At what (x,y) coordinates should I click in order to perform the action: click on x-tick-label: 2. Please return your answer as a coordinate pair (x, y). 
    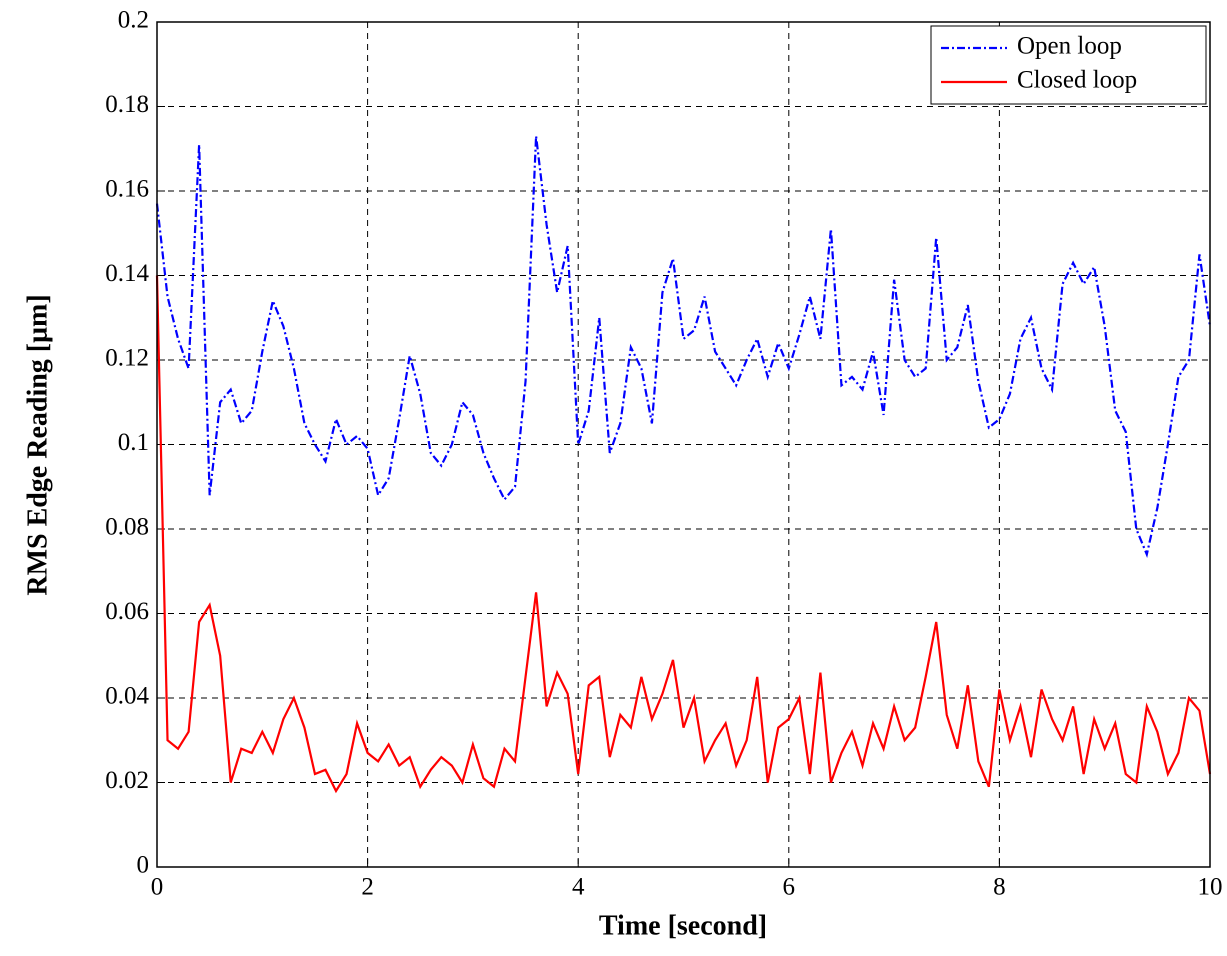
    Looking at the image, I should click on (367, 887).